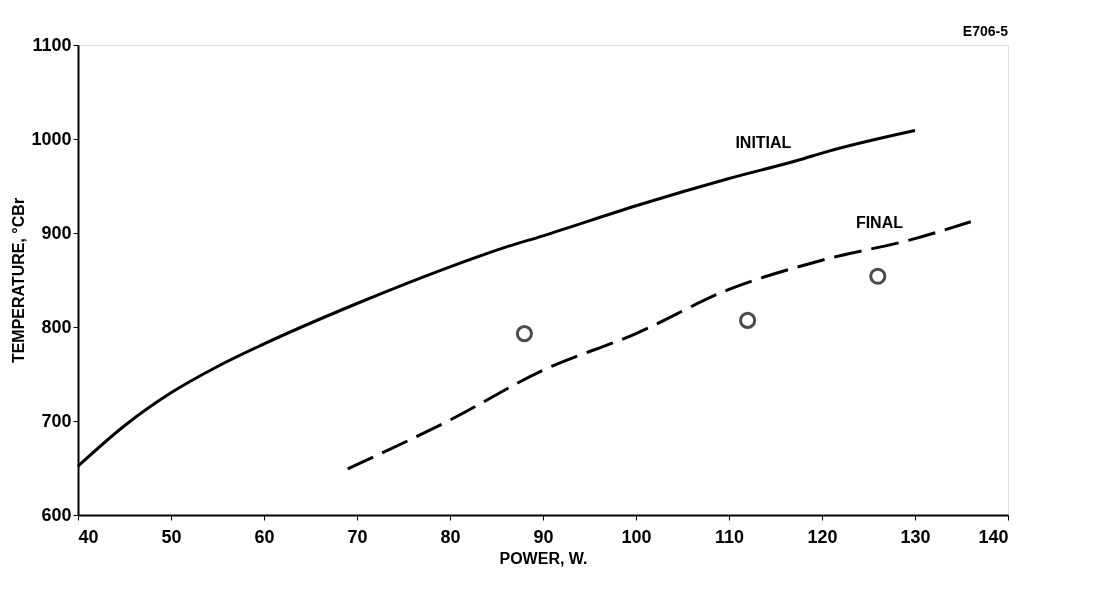 The image size is (1114, 598). Describe the element at coordinates (450, 536) in the screenshot. I see `x-tick-label: 80` at that location.